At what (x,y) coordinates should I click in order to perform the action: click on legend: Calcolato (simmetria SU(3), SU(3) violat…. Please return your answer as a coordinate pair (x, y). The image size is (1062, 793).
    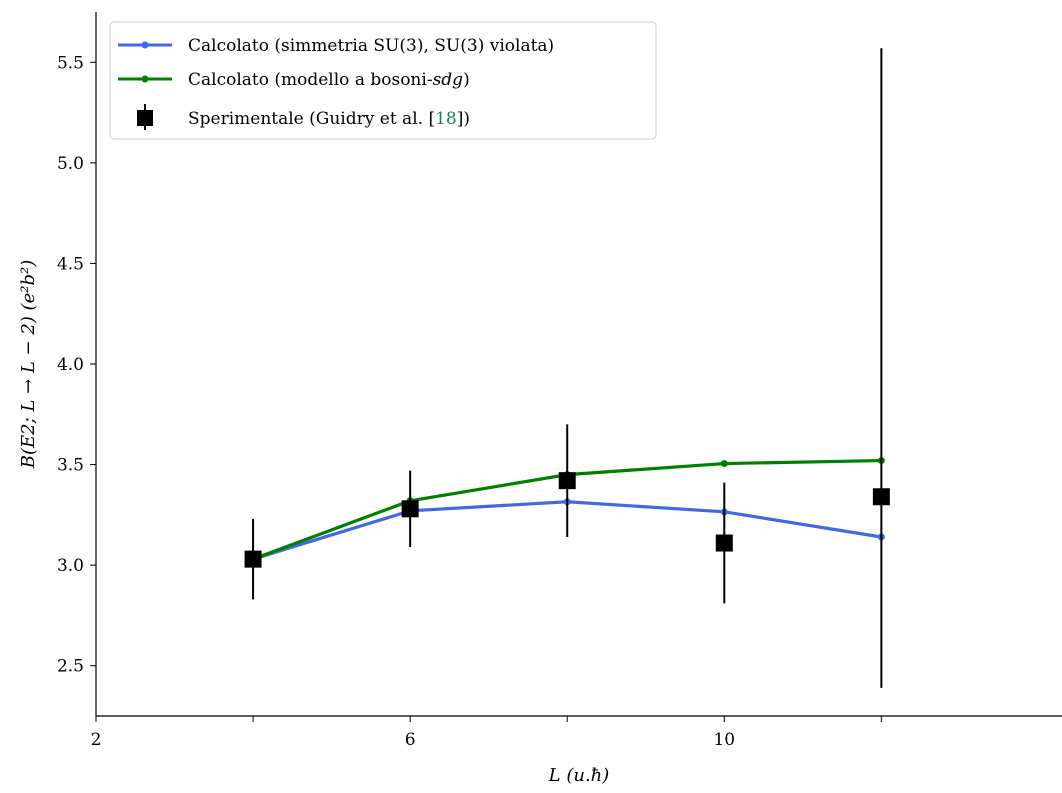
    Looking at the image, I should click on (383, 80).